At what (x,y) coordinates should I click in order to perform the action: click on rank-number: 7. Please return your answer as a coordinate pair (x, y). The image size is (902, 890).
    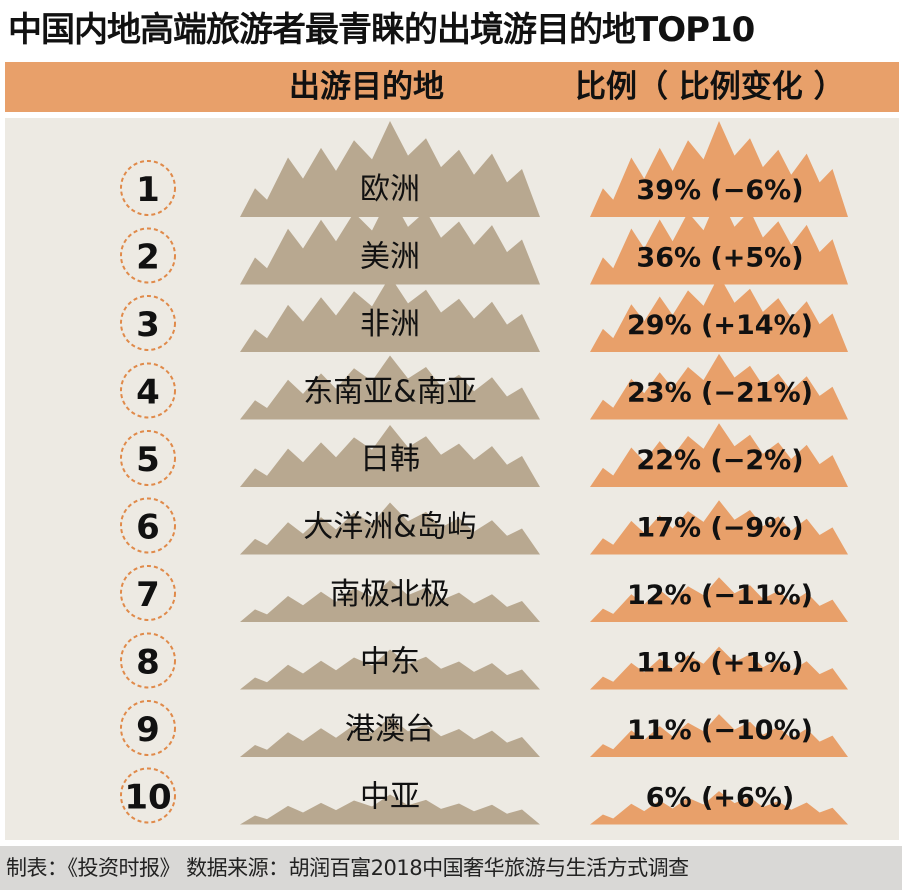
    Looking at the image, I should click on (148, 595).